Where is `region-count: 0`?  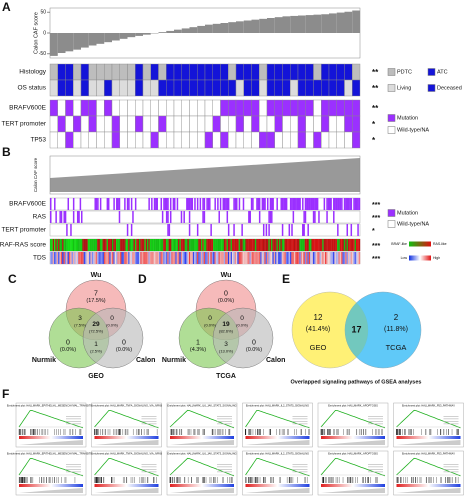 region-count: 0 is located at coordinates (210, 318).